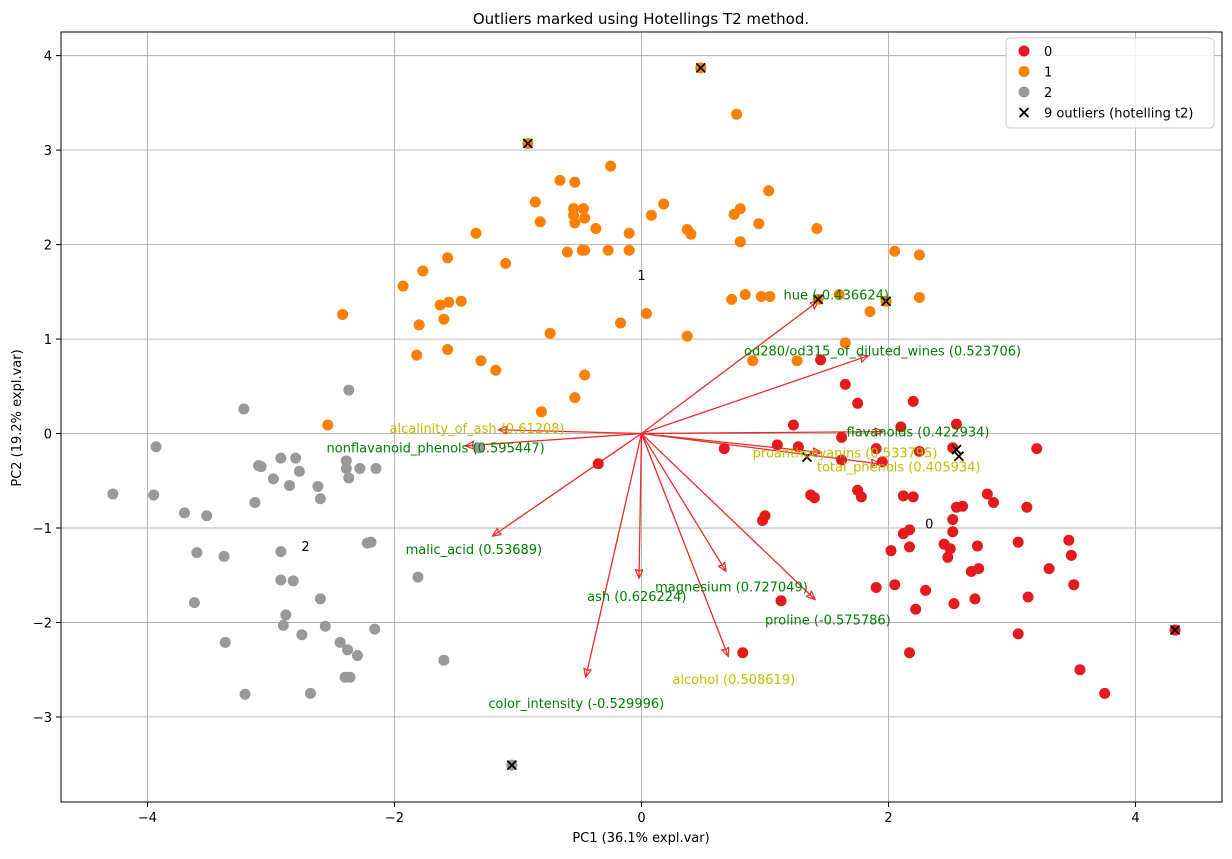 The height and width of the screenshot is (859, 1232). What do you see at coordinates (576, 704) in the screenshot?
I see `loading-label: color_intensity (-0.529996)` at bounding box center [576, 704].